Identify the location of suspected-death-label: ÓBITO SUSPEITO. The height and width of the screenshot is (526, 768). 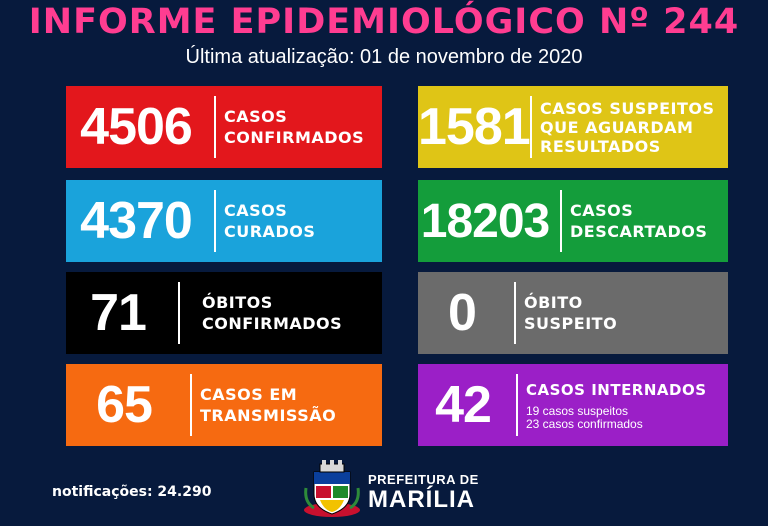
(571, 313).